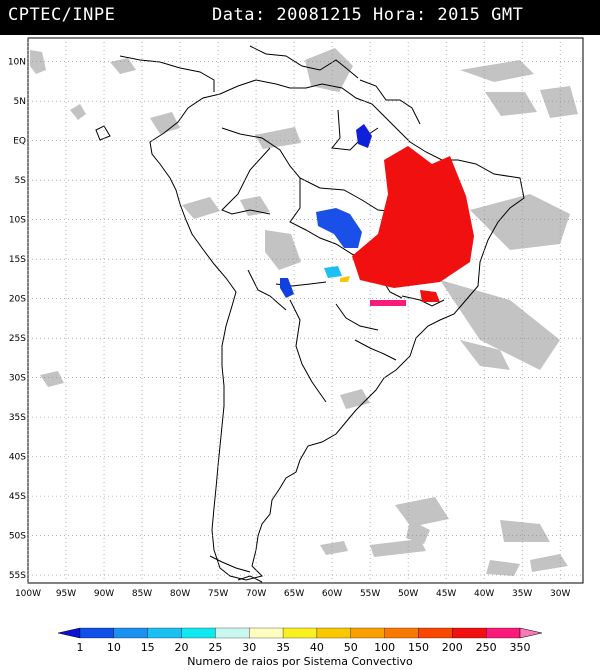 This screenshot has height=670, width=600. Describe the element at coordinates (17, 63) in the screenshot. I see `lat-label: 10N` at that location.